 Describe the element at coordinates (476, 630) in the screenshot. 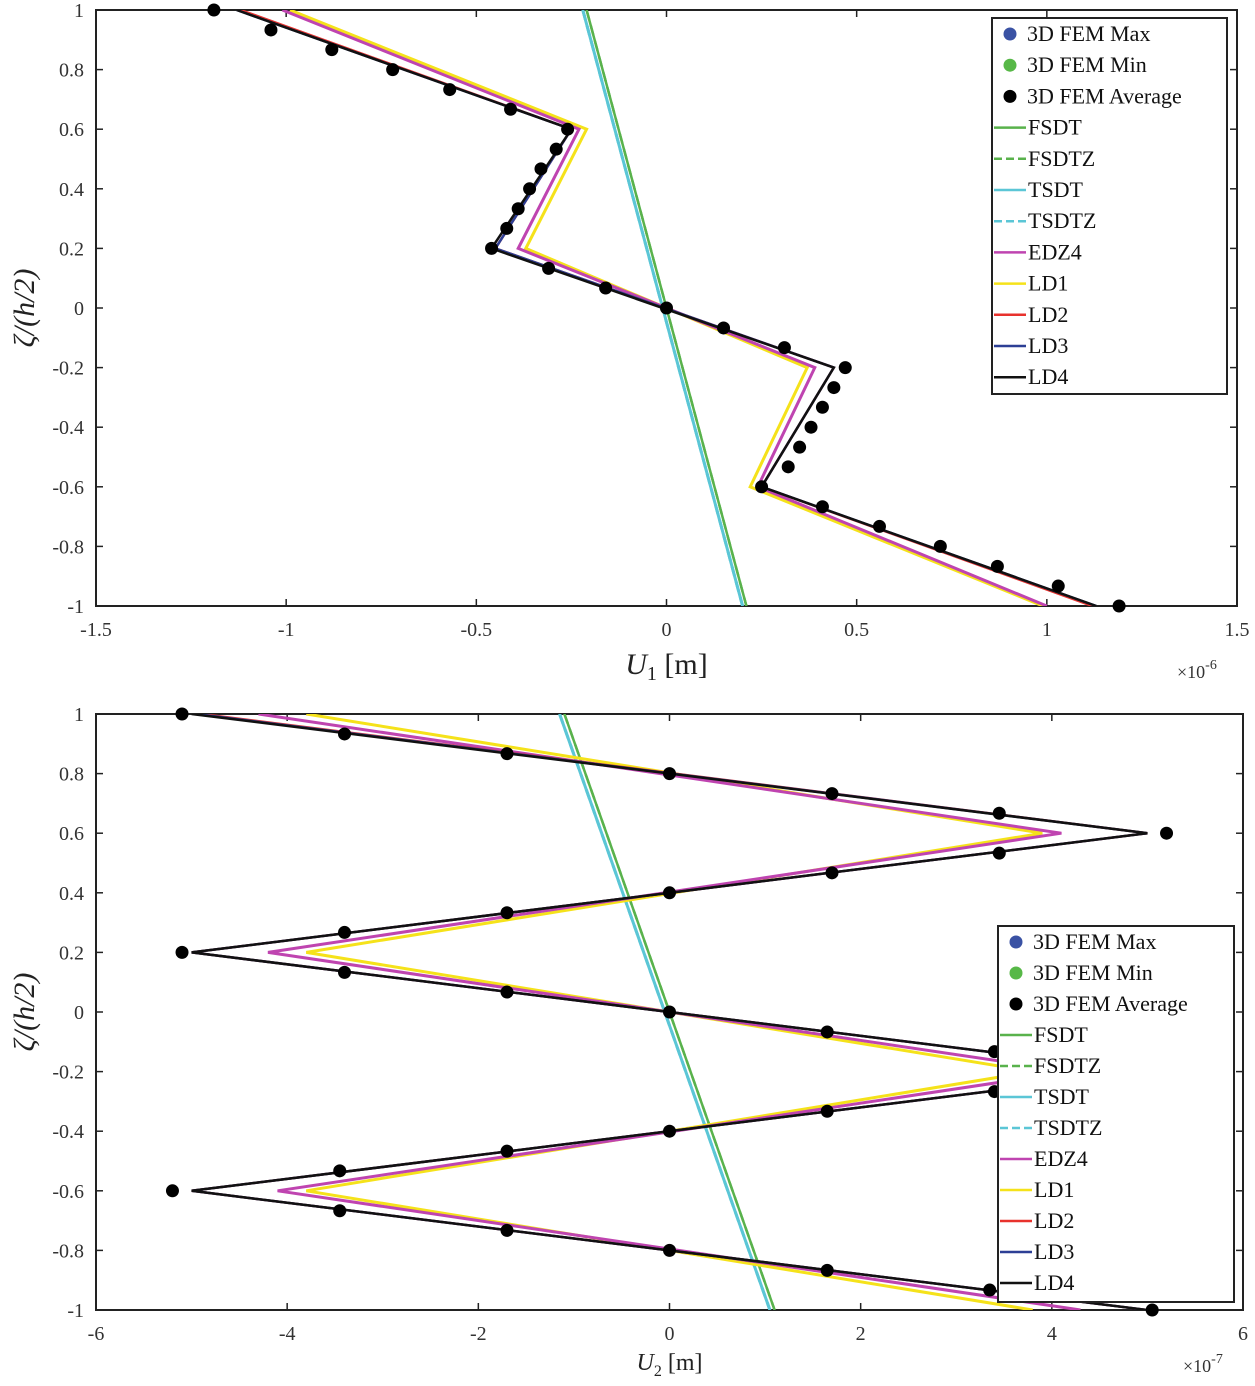

I see `x-tick-label: -0.5` at that location.